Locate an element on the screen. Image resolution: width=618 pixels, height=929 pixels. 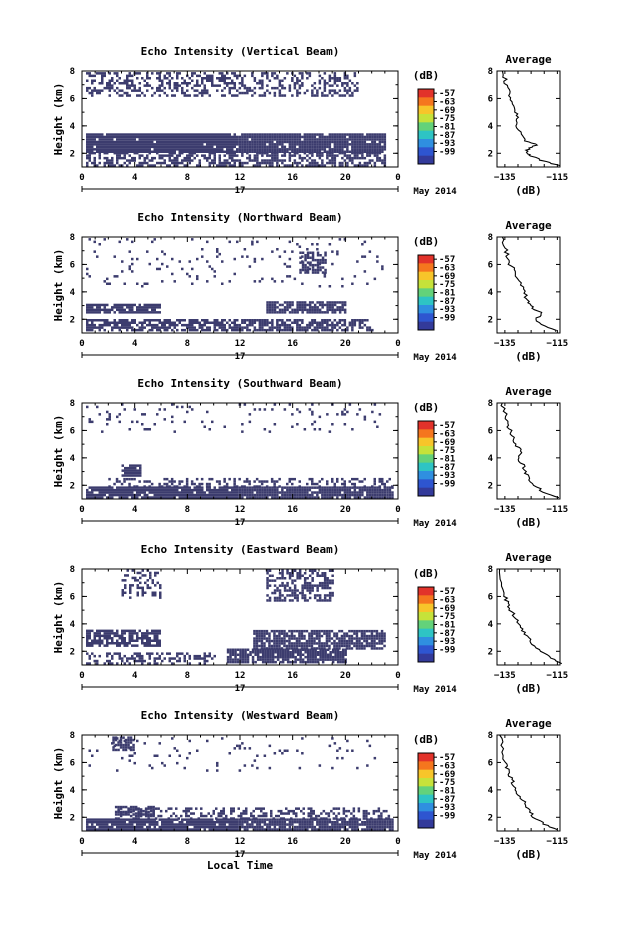
average-x-tick-label: −135 is located at coordinates (505, 344).